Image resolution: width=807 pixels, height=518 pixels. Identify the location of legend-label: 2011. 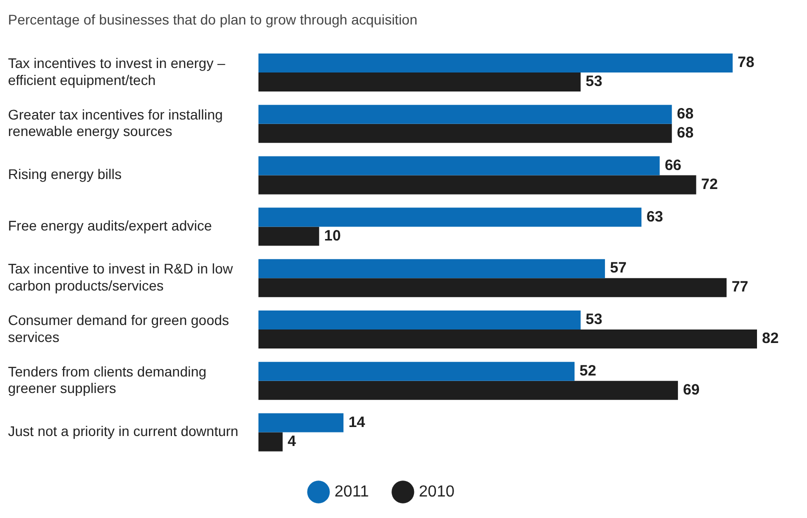
(352, 491).